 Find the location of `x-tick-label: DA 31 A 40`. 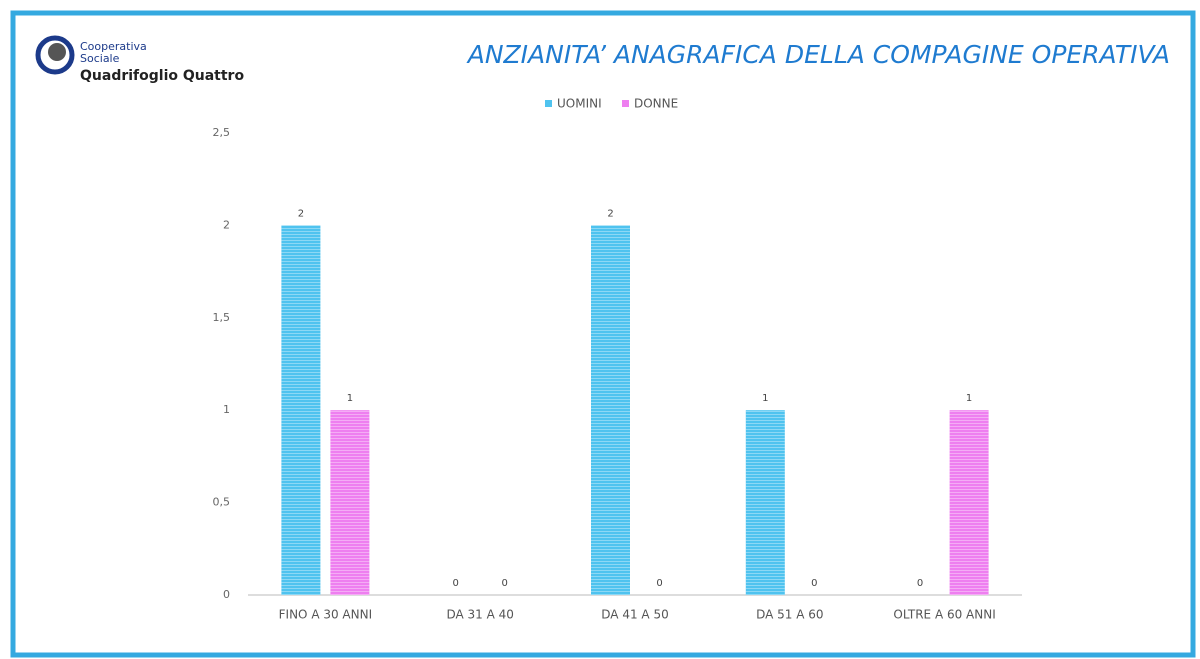

x-tick-label: DA 31 A 40 is located at coordinates (479, 615).